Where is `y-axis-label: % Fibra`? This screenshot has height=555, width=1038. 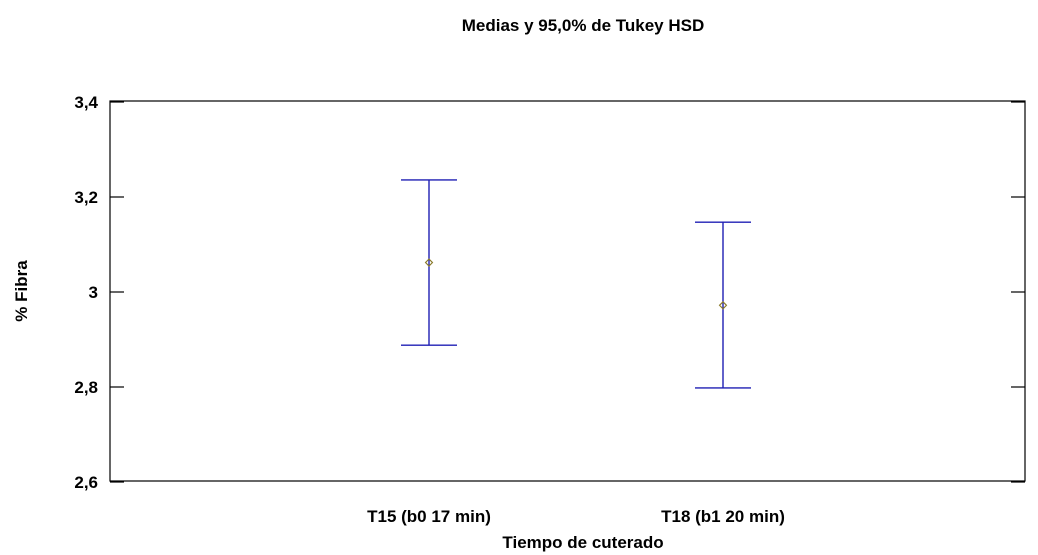 y-axis-label: % Fibra is located at coordinates (21, 291).